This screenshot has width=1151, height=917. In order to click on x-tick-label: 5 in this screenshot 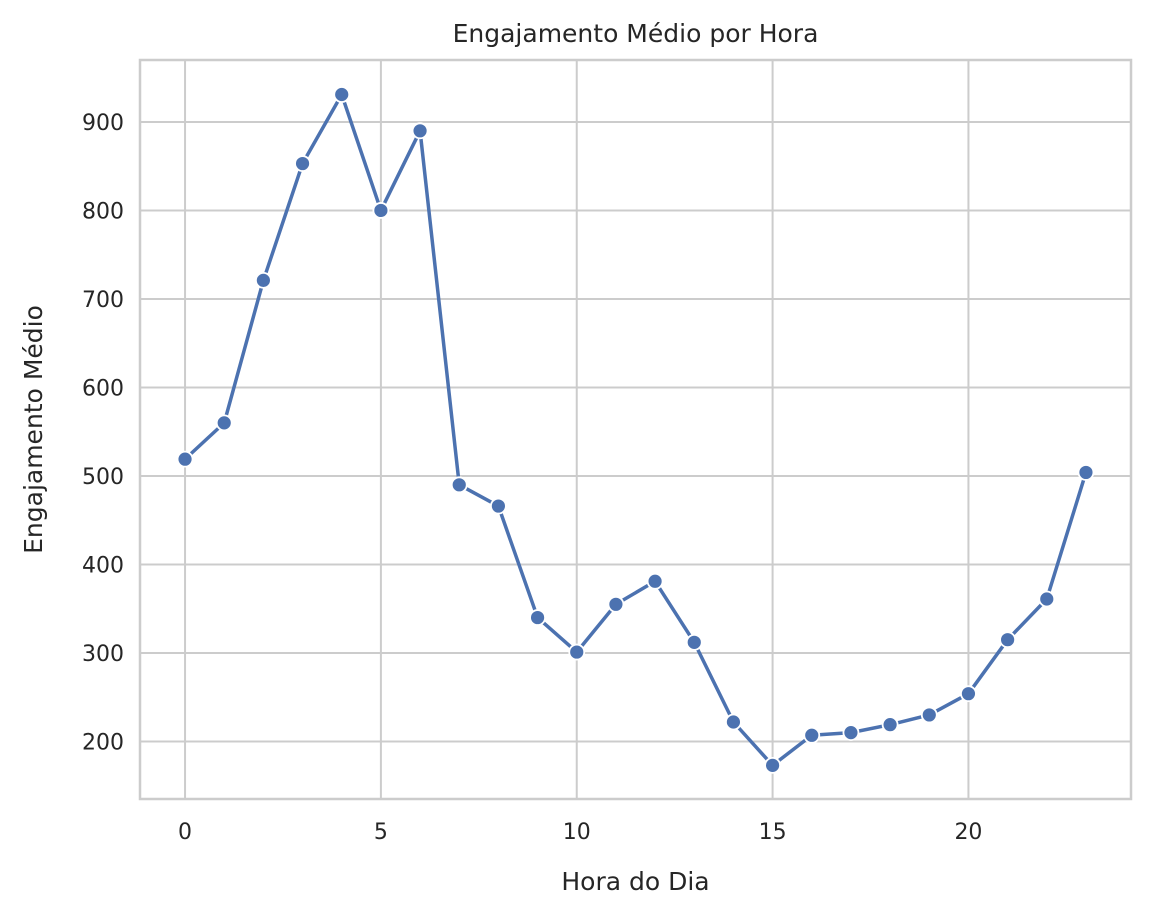, I will do `click(381, 832)`.